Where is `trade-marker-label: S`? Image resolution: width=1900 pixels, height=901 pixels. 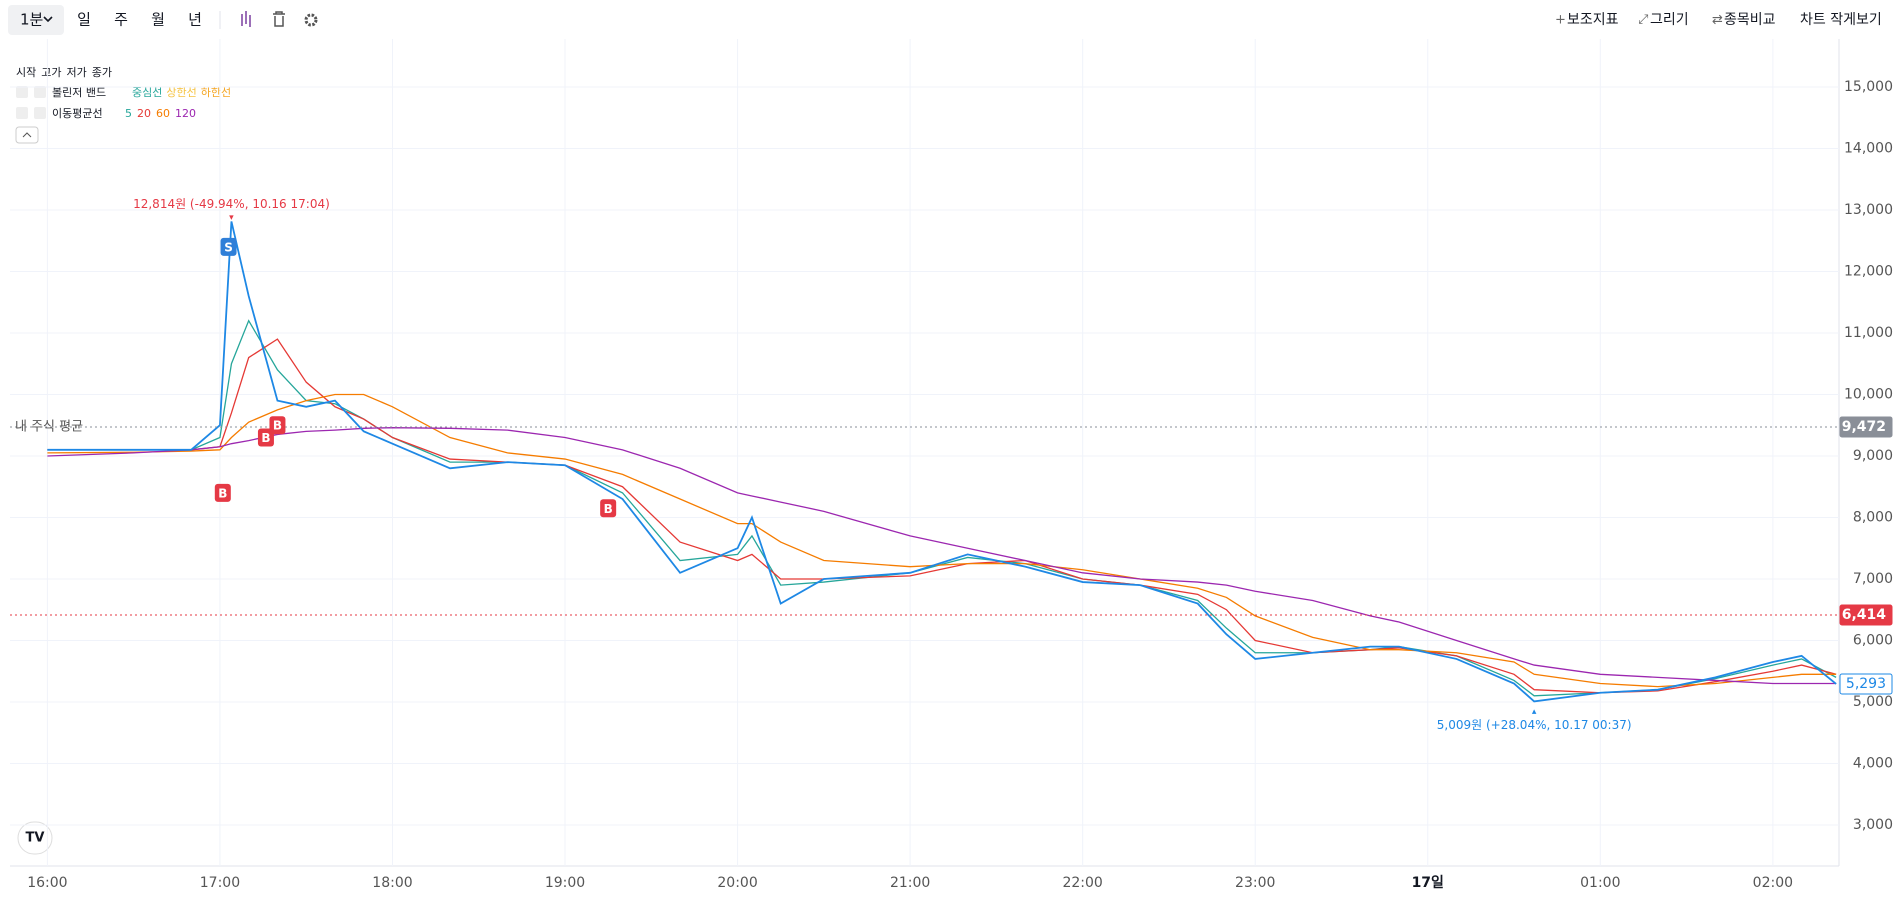
trade-marker-label: S is located at coordinates (228, 247).